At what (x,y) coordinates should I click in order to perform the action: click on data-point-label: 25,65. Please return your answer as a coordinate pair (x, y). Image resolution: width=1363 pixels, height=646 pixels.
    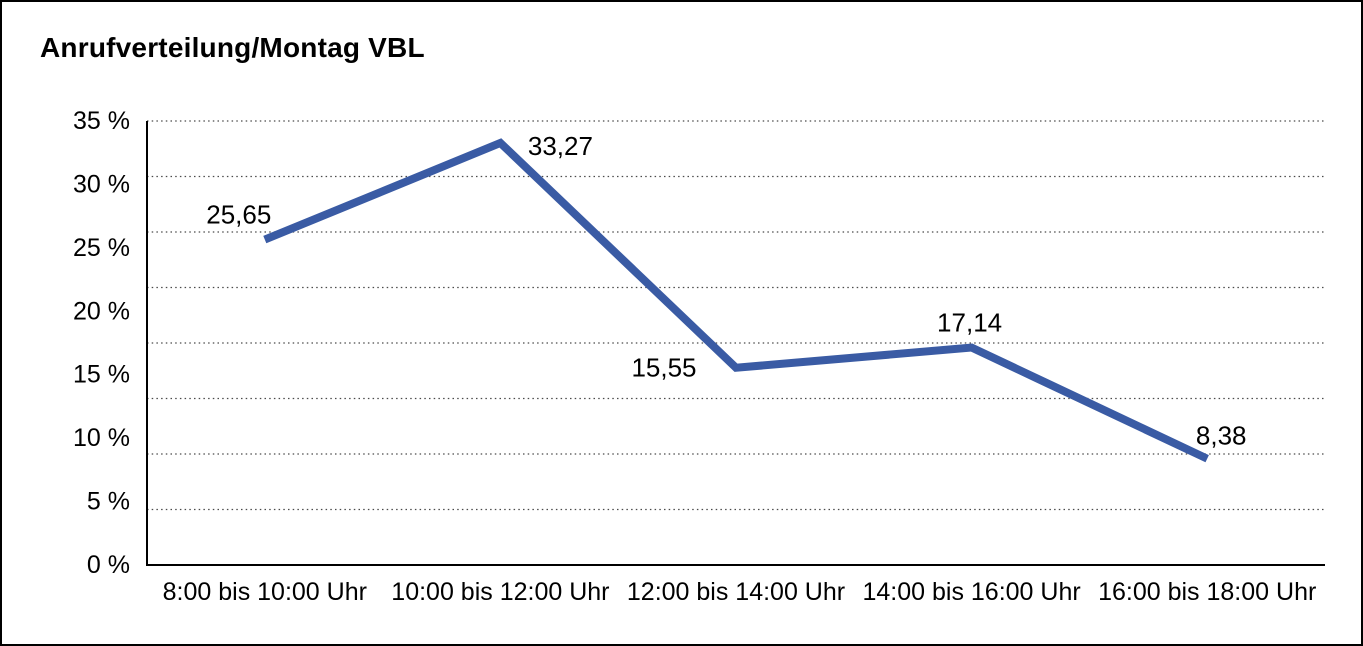
    Looking at the image, I should click on (238, 215).